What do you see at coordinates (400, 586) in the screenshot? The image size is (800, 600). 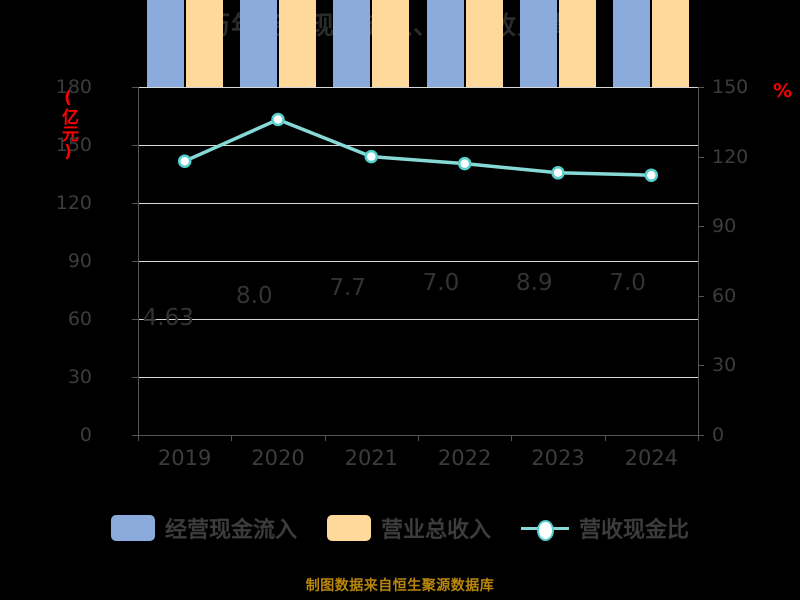 I see `footer-source-text: 制图数据来自恒生聚源数据库` at bounding box center [400, 586].